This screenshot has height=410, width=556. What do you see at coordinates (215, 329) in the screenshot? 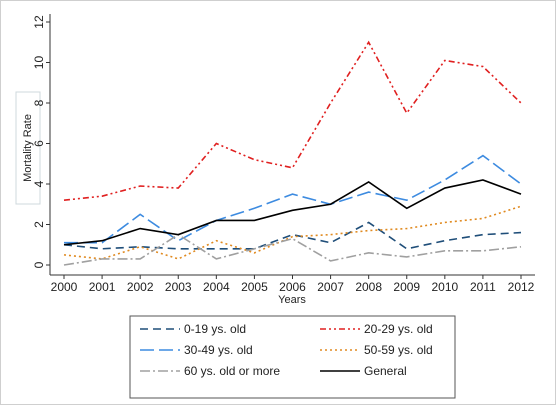
I see `legend-label: 0-19 ys. old` at bounding box center [215, 329].